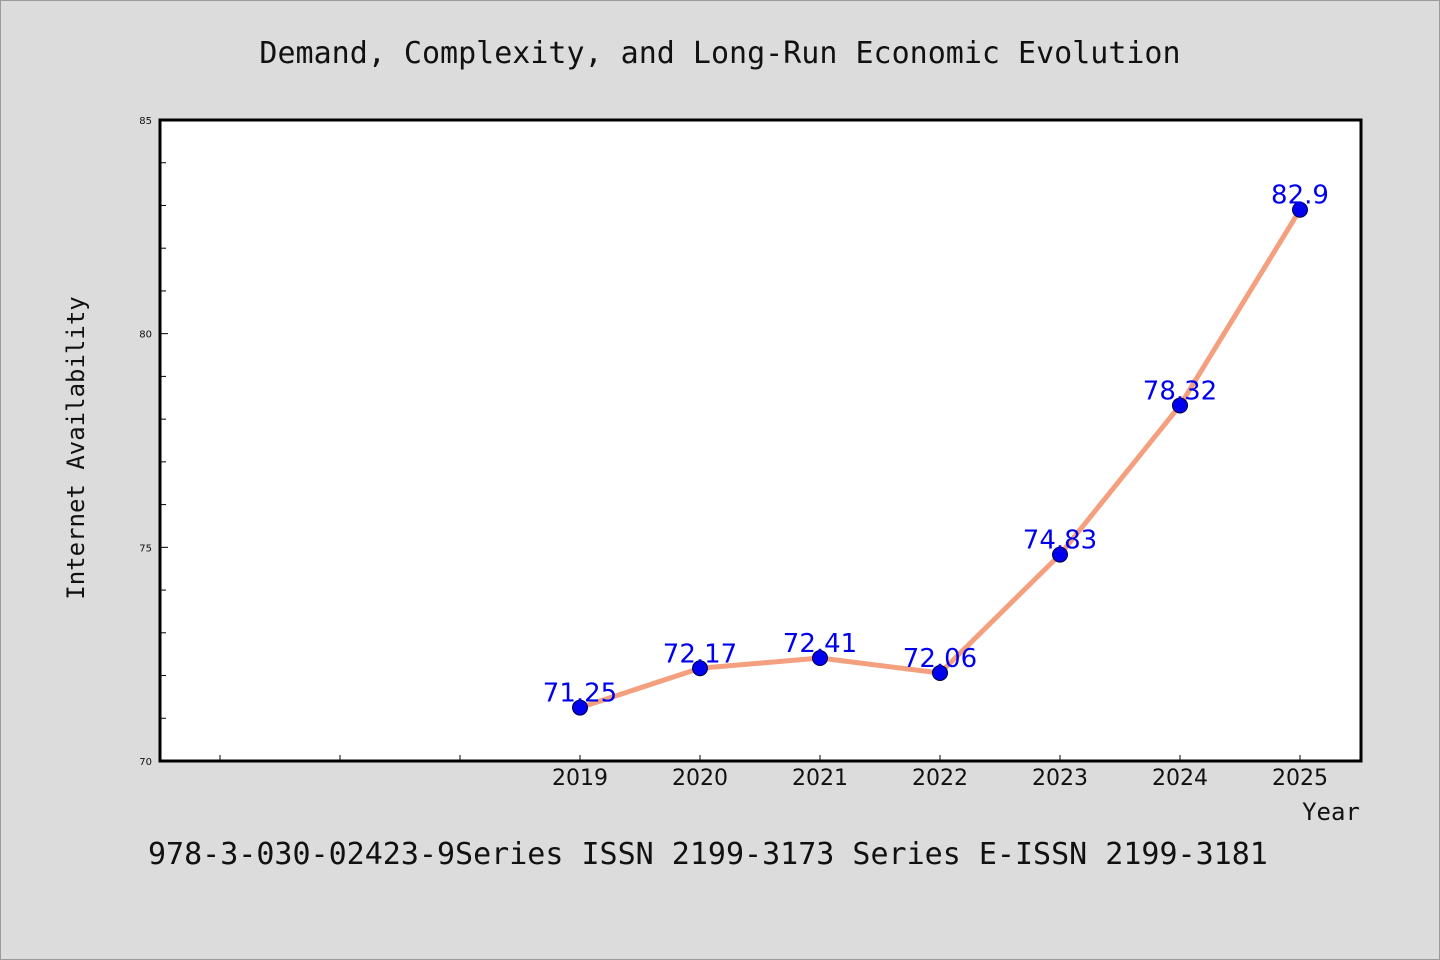 This screenshot has height=960, width=1440. I want to click on data-label: 72.06, so click(940, 659).